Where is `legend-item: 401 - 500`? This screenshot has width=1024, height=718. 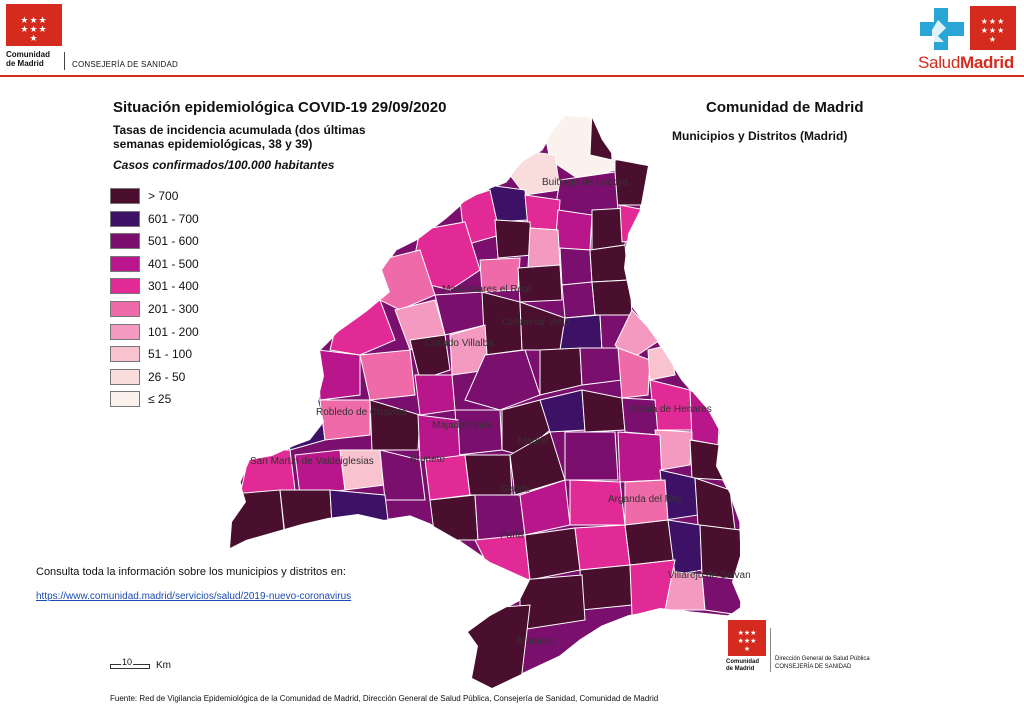 legend-item: 401 - 500 is located at coordinates (175, 263).